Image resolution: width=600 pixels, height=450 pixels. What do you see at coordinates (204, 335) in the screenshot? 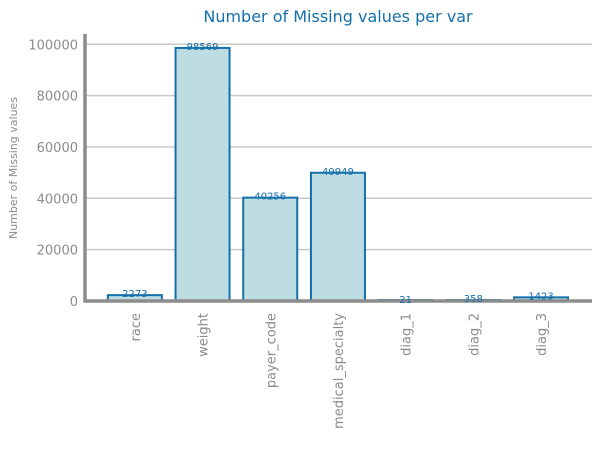
I see `x-tick-label: weight` at bounding box center [204, 335].